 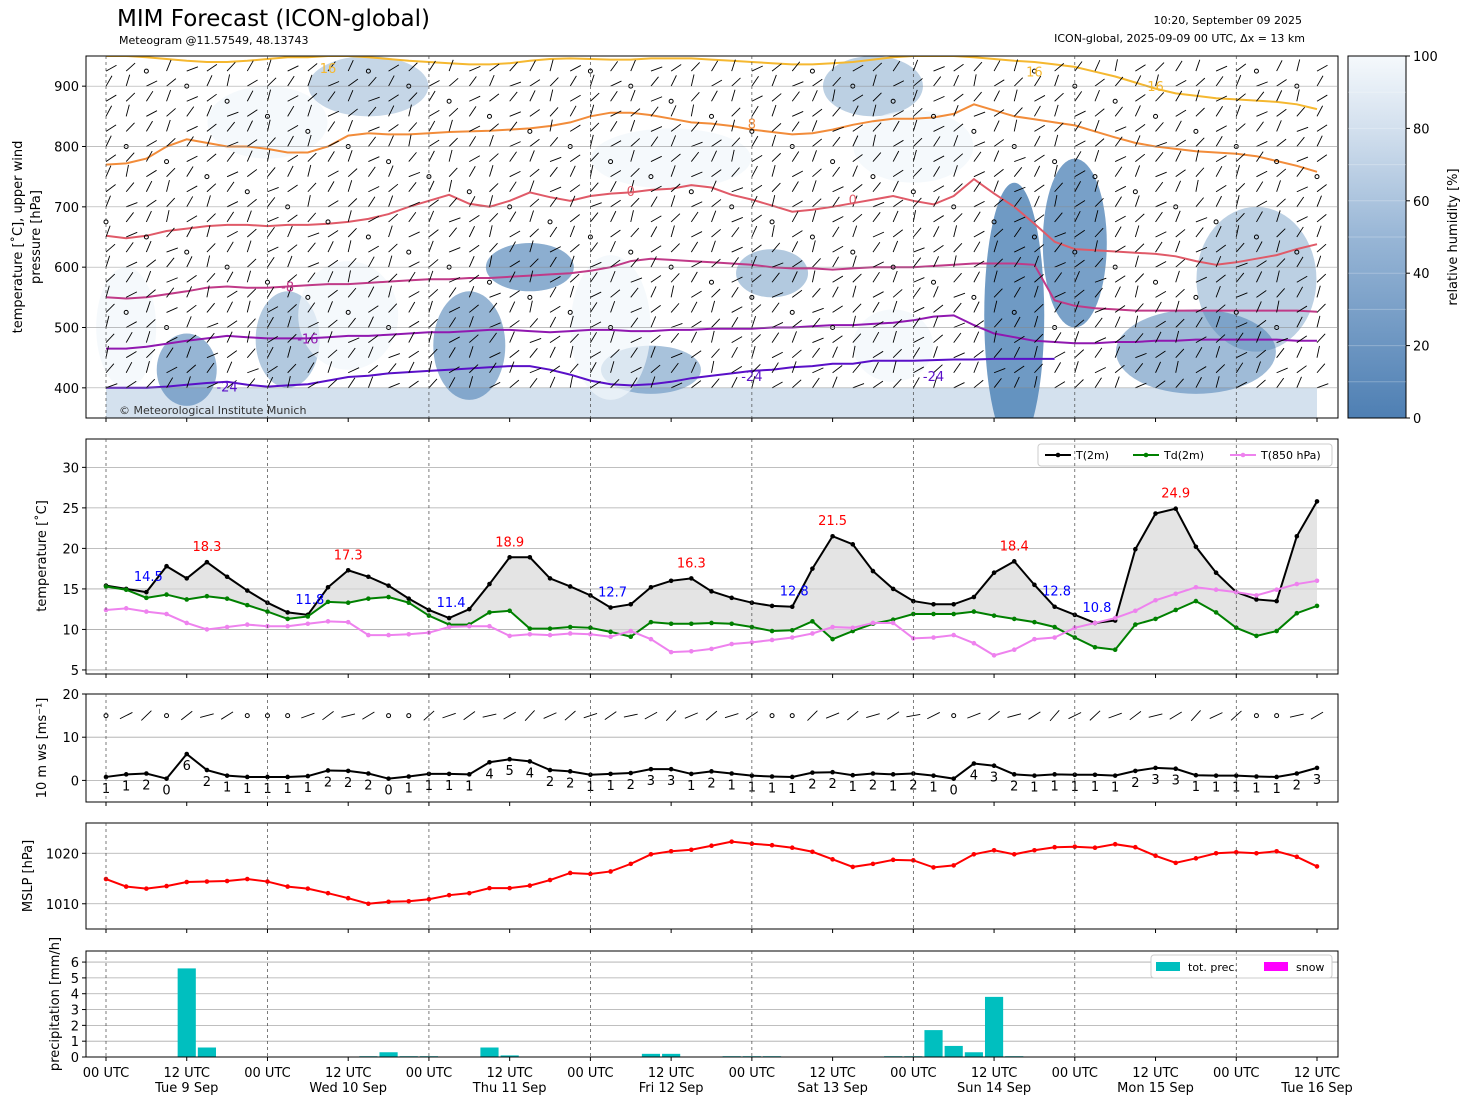 I want to click on y-tick-label: 0, so click(x=75, y=1058).